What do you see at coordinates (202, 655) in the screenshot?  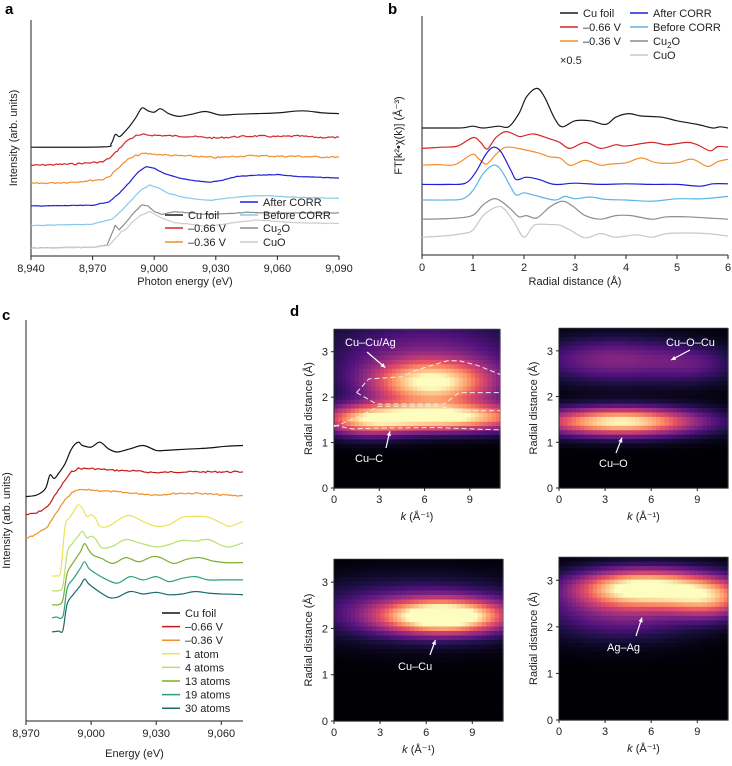 I see `legend-label: 1 atom` at bounding box center [202, 655].